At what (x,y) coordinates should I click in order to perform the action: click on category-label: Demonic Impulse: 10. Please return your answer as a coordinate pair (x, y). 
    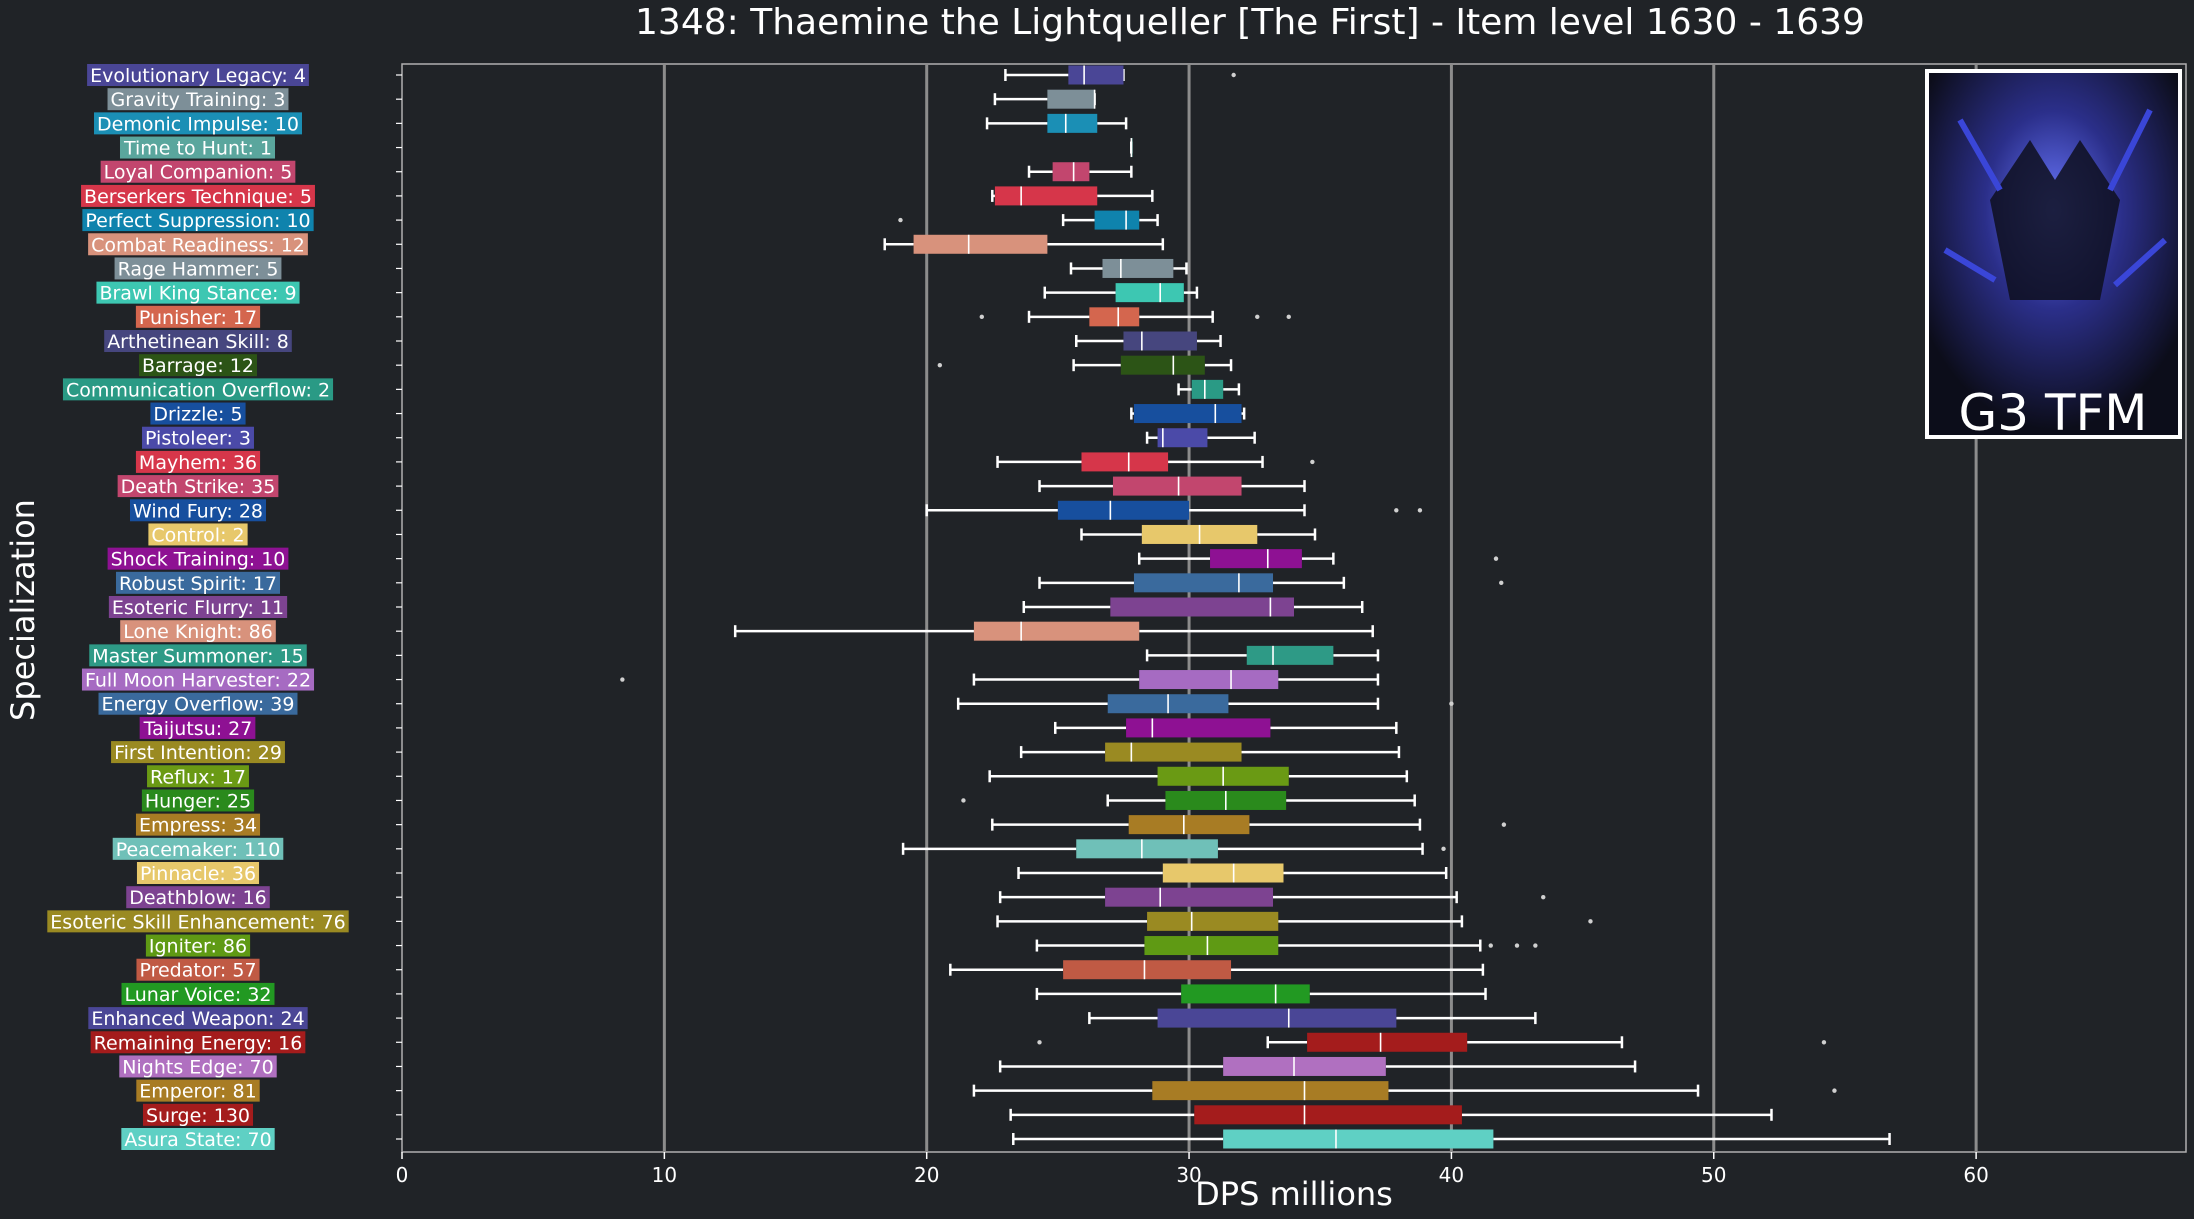
    Looking at the image, I should click on (198, 124).